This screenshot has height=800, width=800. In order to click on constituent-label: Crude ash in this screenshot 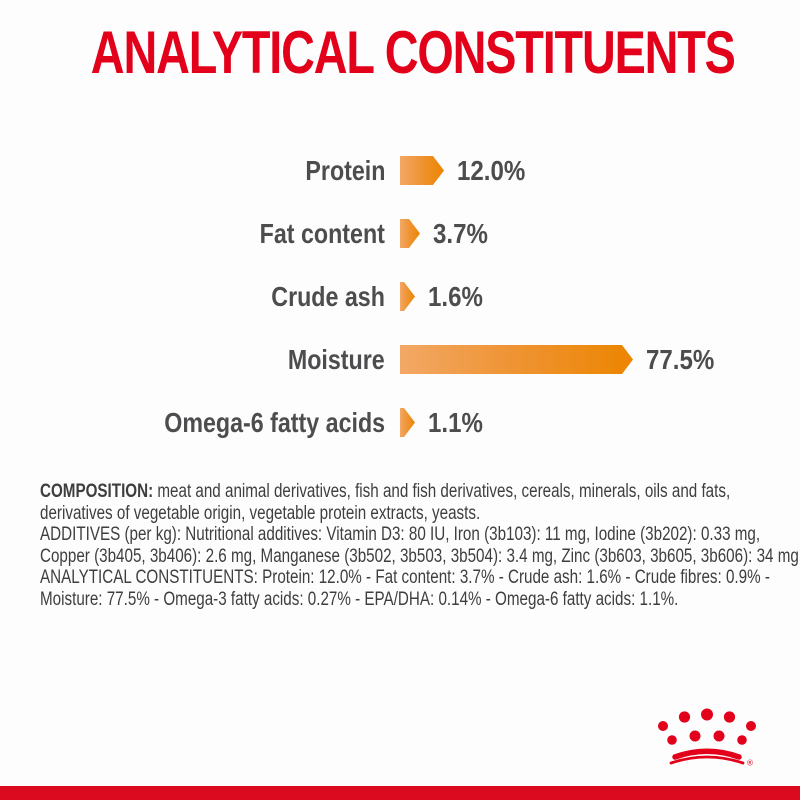, I will do `click(328, 296)`.